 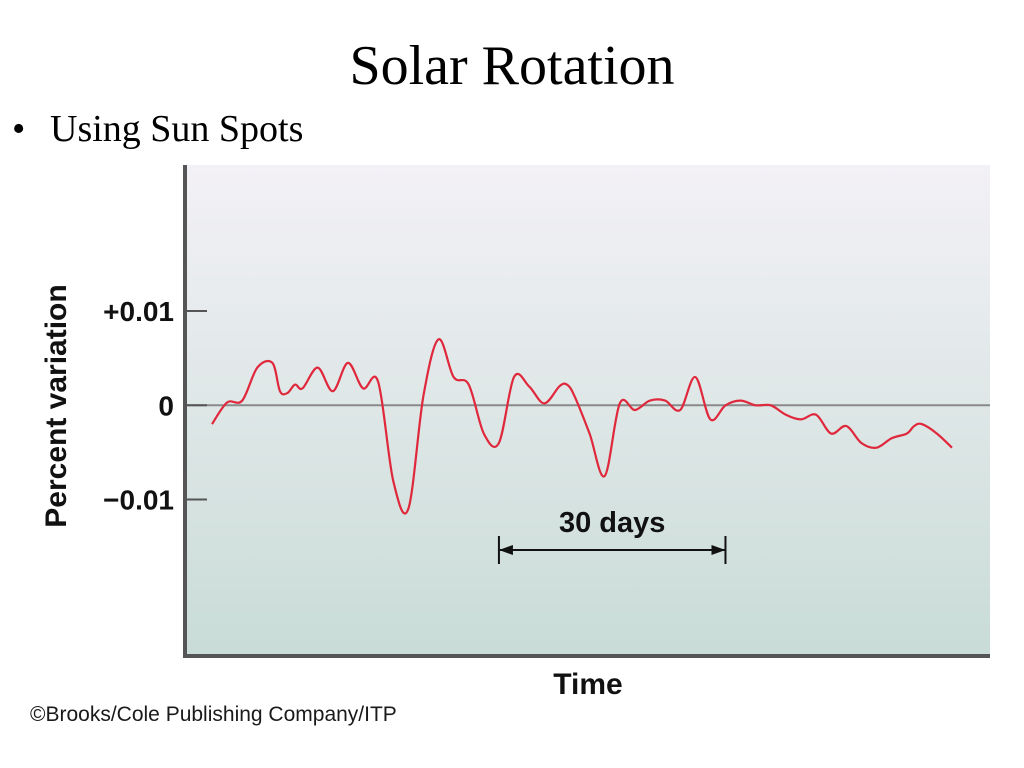 I want to click on slide-title: Solar Rotation, so click(x=512, y=66).